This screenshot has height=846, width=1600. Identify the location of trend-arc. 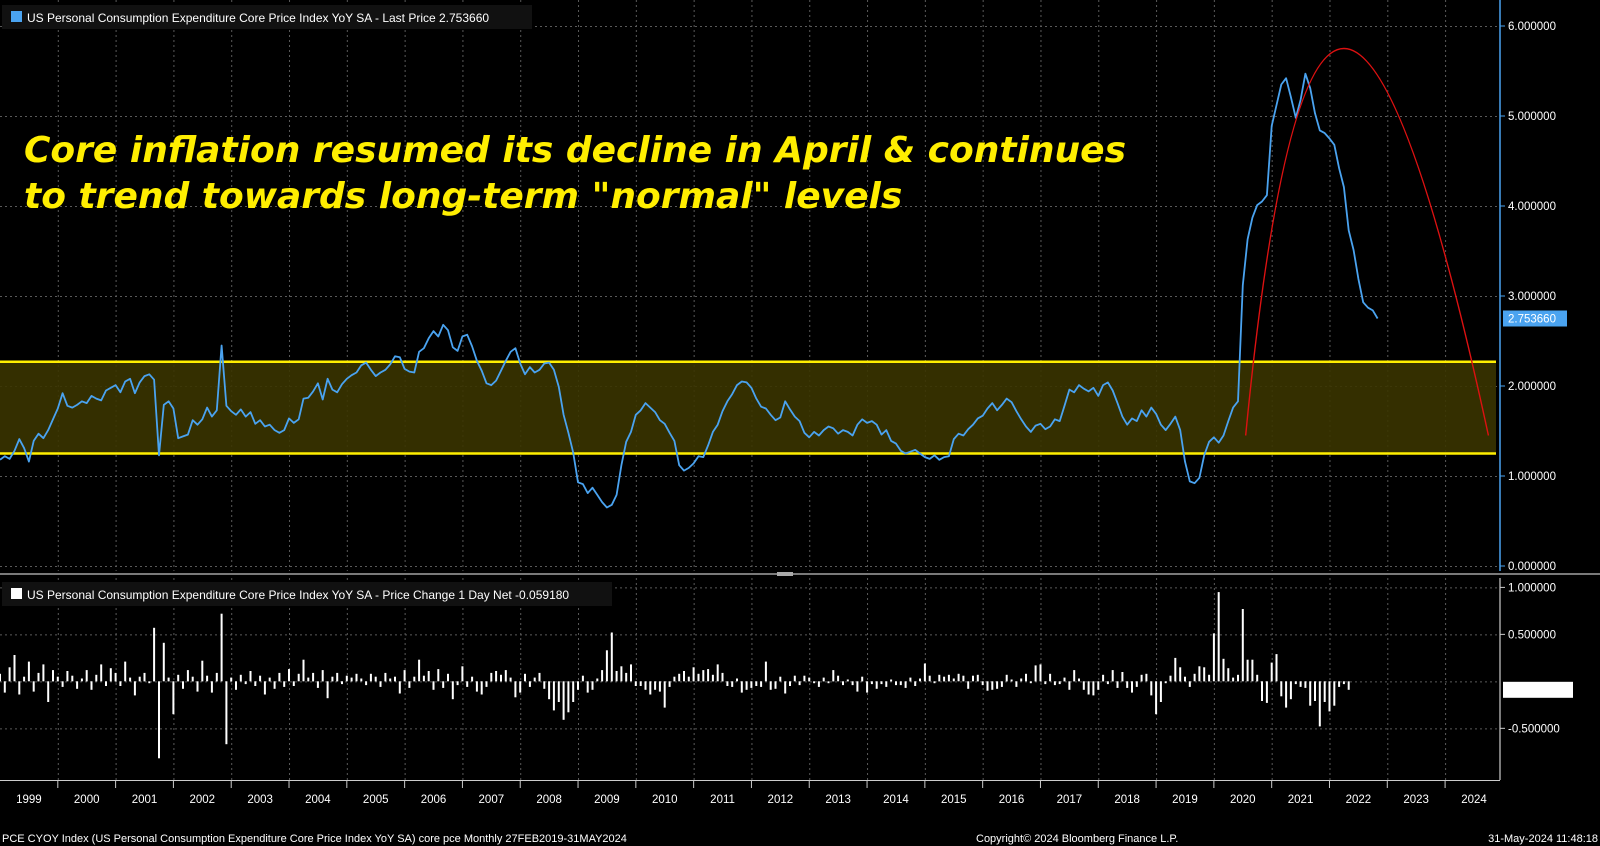
(1367, 241).